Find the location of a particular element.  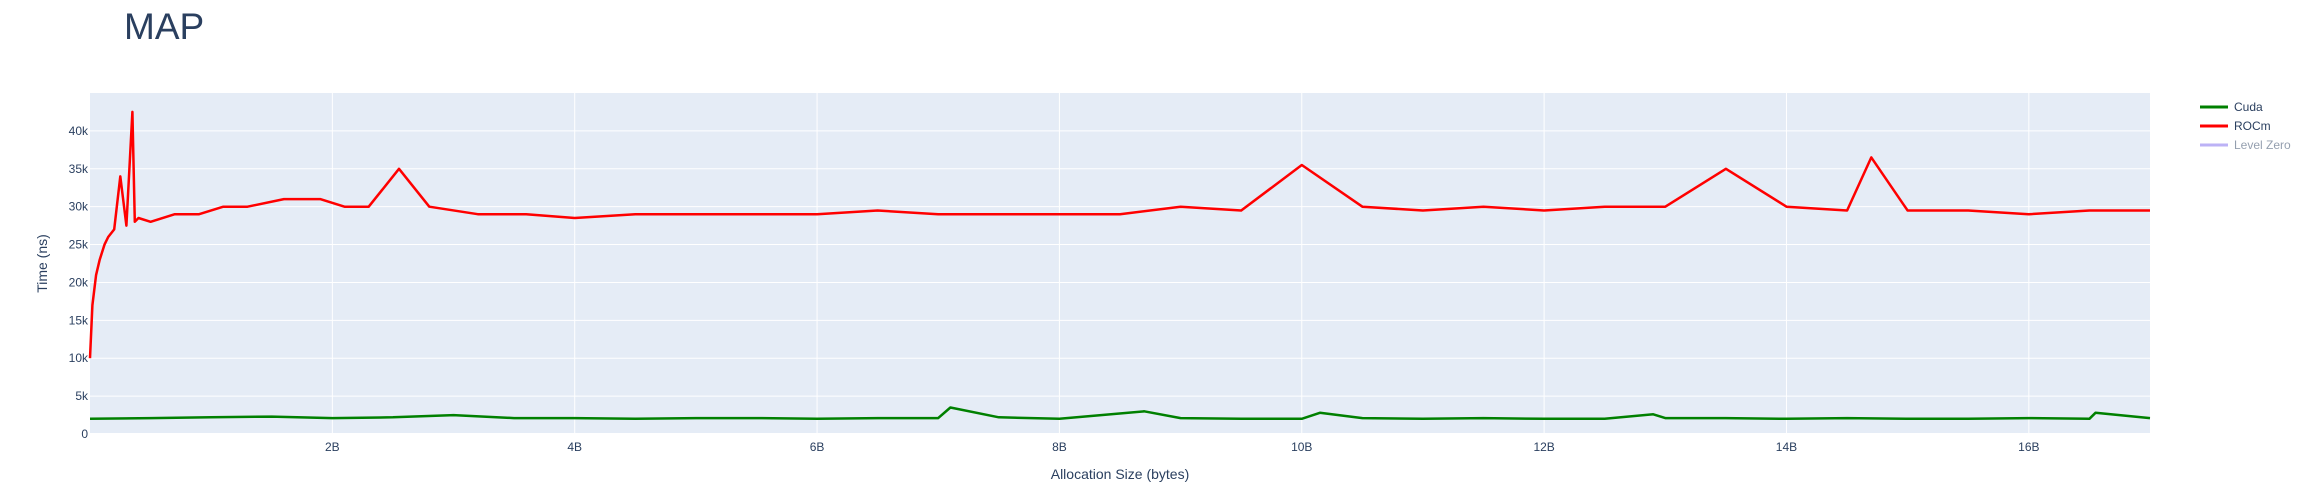

legend-label: Cuda is located at coordinates (2248, 107).